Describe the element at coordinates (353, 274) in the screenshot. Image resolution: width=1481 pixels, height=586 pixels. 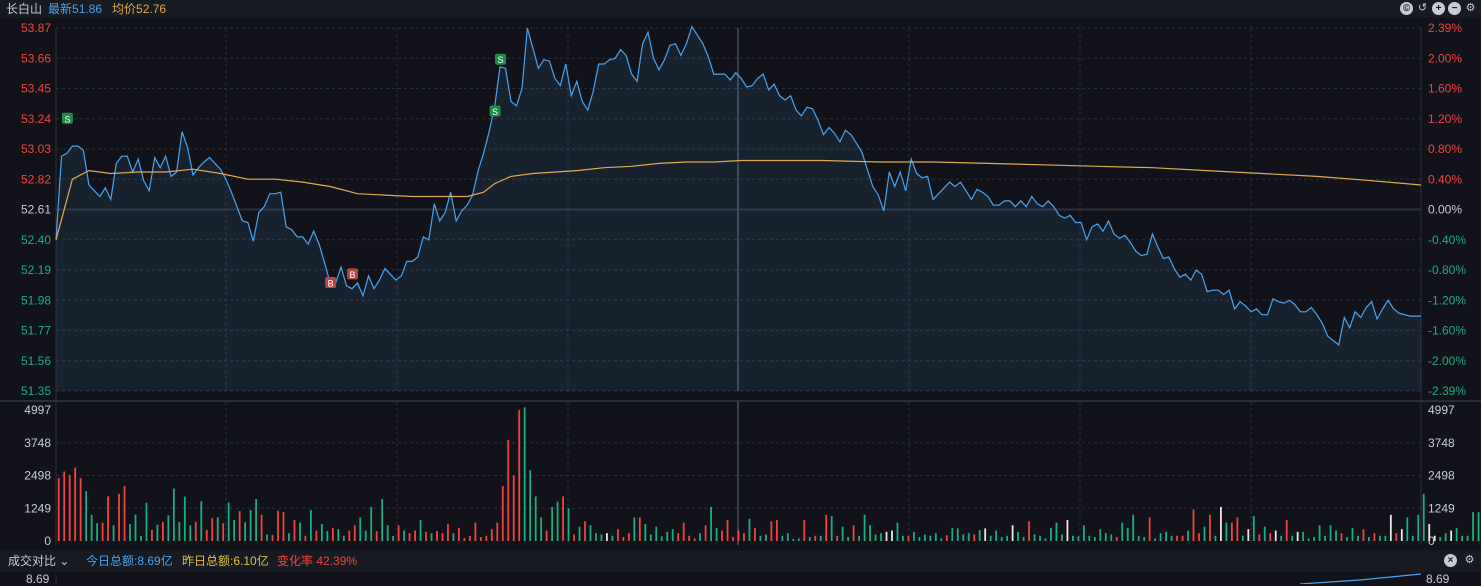
I see `buy-marker` at that location.